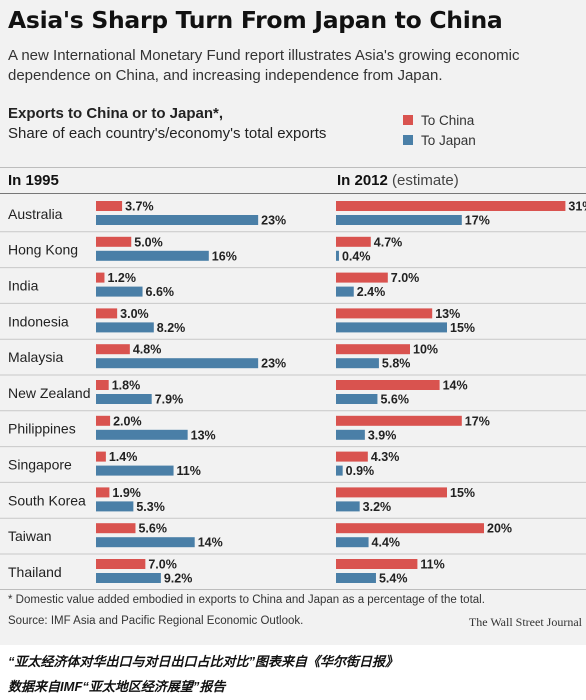 This screenshot has height=700, width=586. What do you see at coordinates (399, 420) in the screenshot?
I see `bar-in-2012-china-philippines` at bounding box center [399, 420].